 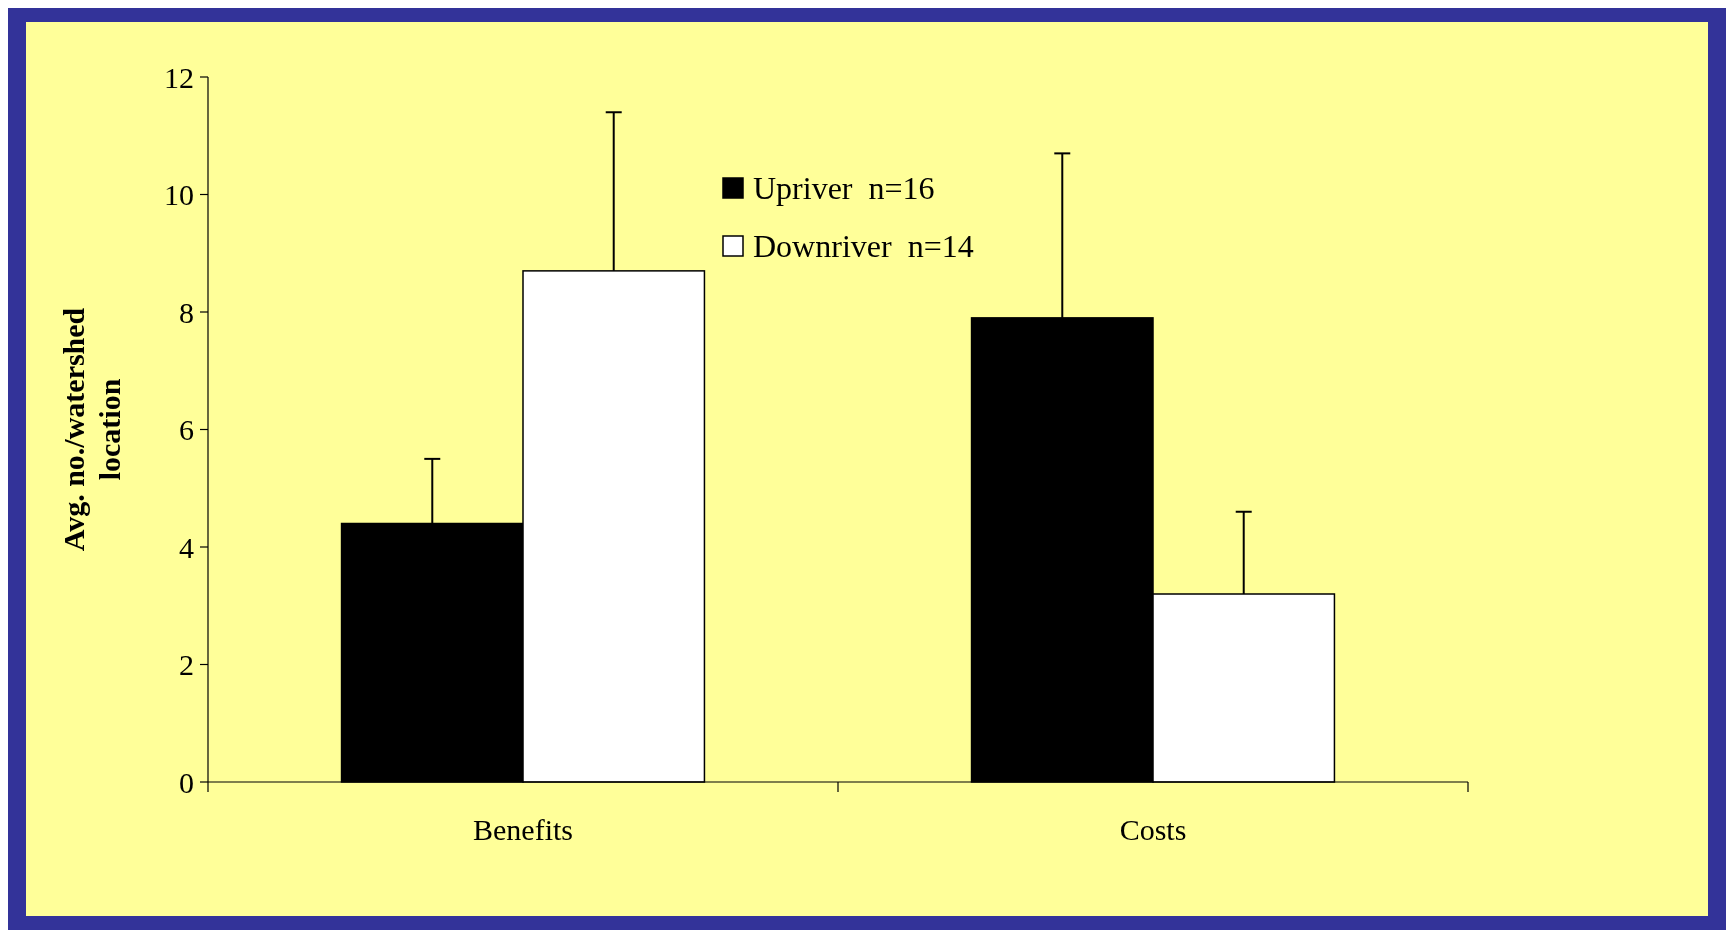 What do you see at coordinates (186, 547) in the screenshot?
I see `y-tick-label: 4` at bounding box center [186, 547].